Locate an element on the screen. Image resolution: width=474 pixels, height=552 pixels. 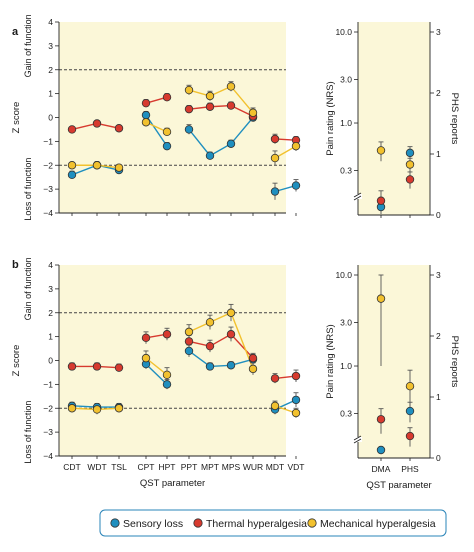
nrs-tick-label: 3.0 is located at coordinates (346, 80).